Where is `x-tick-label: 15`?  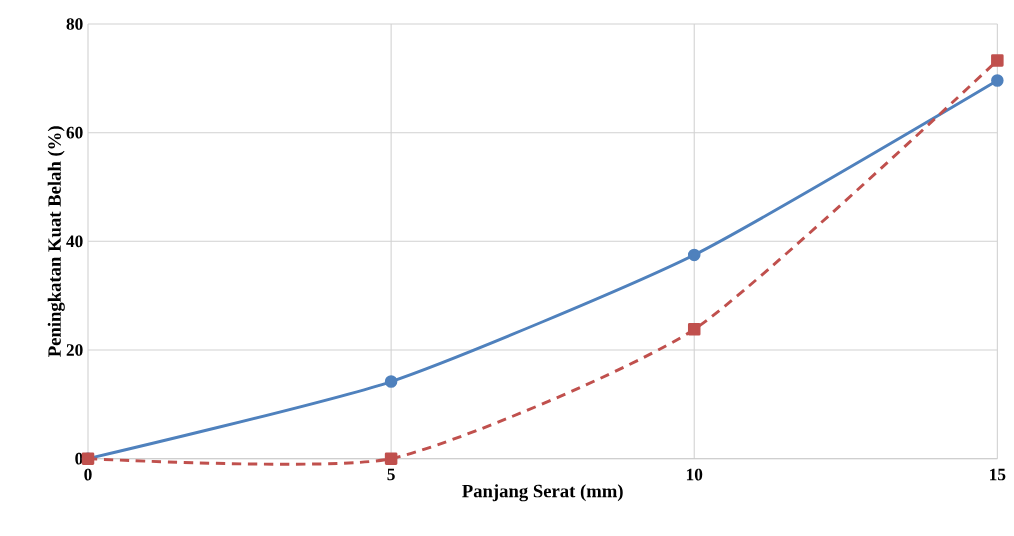
x-tick-label: 15 is located at coordinates (998, 474).